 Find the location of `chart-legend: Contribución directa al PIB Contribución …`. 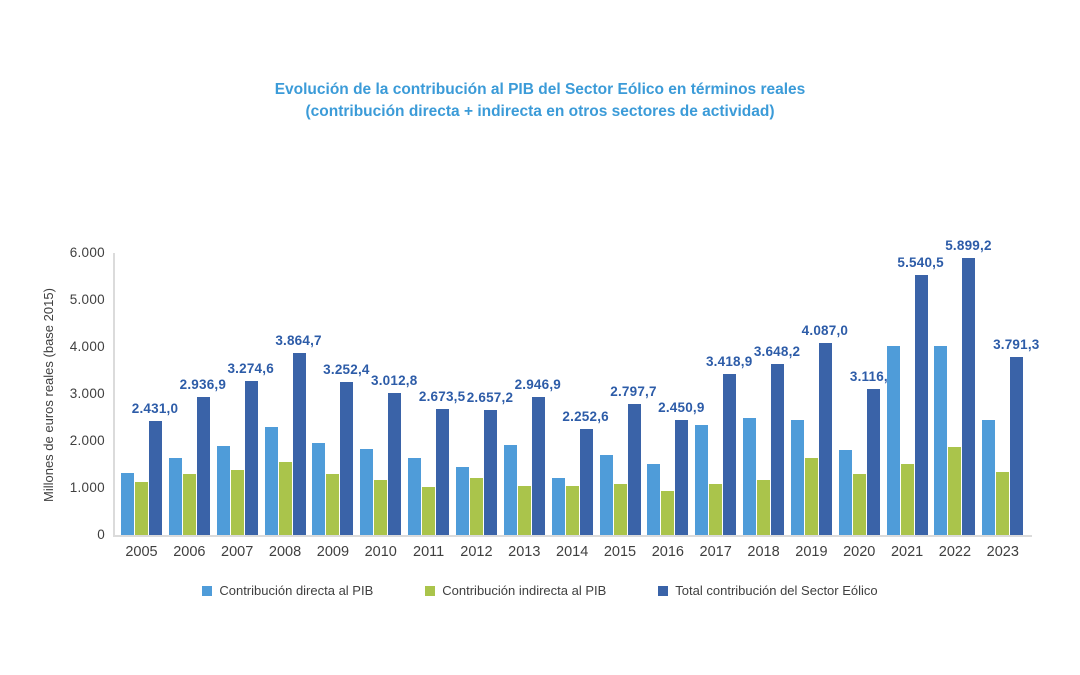

chart-legend: Contribución directa al PIB Contribución … is located at coordinates (540, 590).